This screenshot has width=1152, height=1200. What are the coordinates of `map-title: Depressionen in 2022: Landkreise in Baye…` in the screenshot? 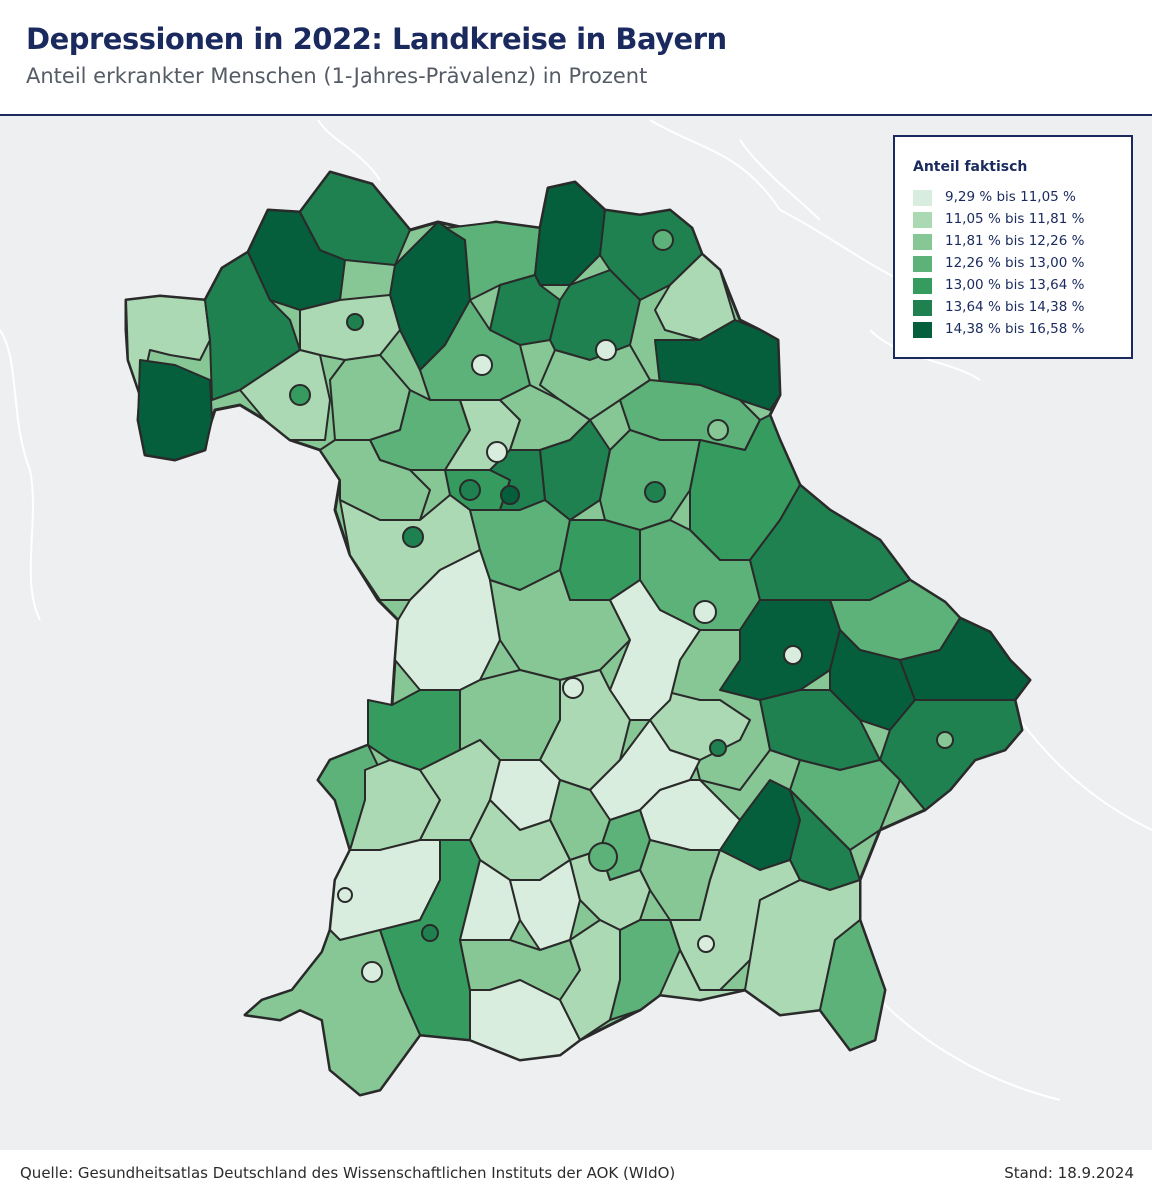 It's located at (376, 39).